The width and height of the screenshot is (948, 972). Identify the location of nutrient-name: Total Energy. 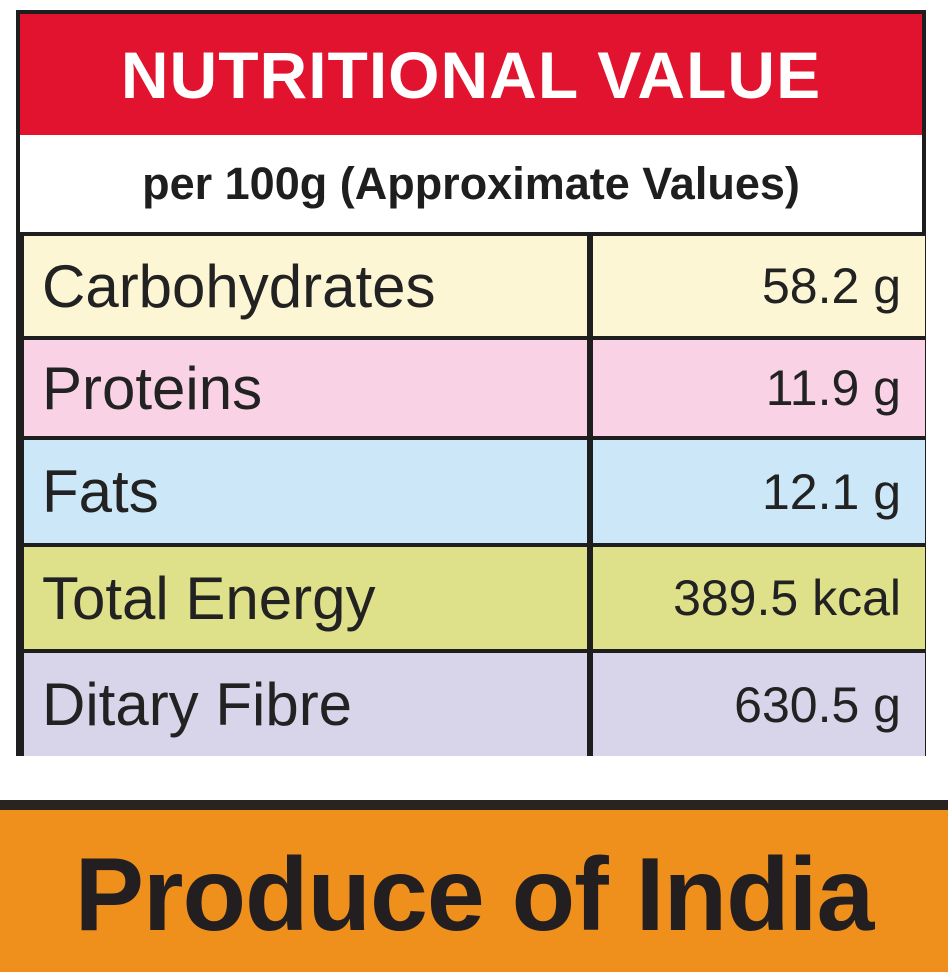
(305, 598).